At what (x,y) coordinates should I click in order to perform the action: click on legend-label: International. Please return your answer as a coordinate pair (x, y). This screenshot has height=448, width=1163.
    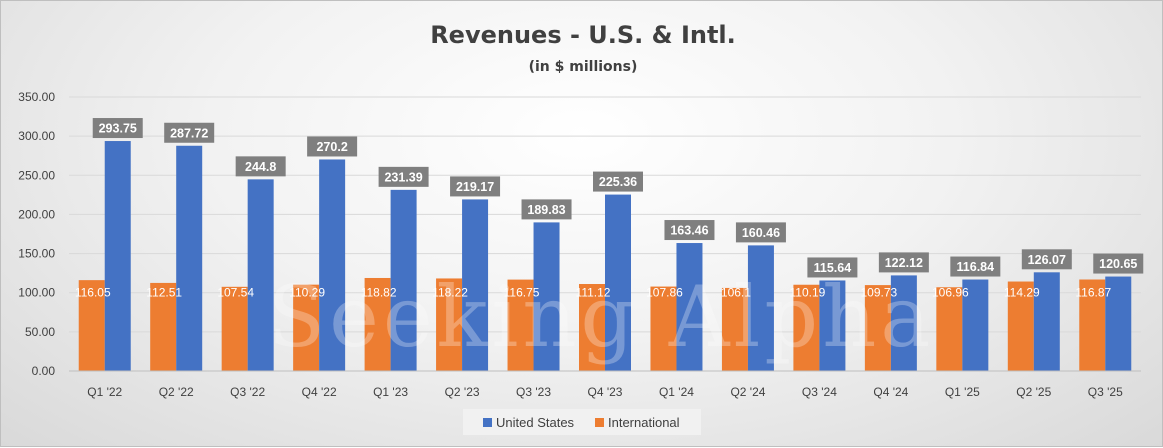
    Looking at the image, I should click on (644, 422).